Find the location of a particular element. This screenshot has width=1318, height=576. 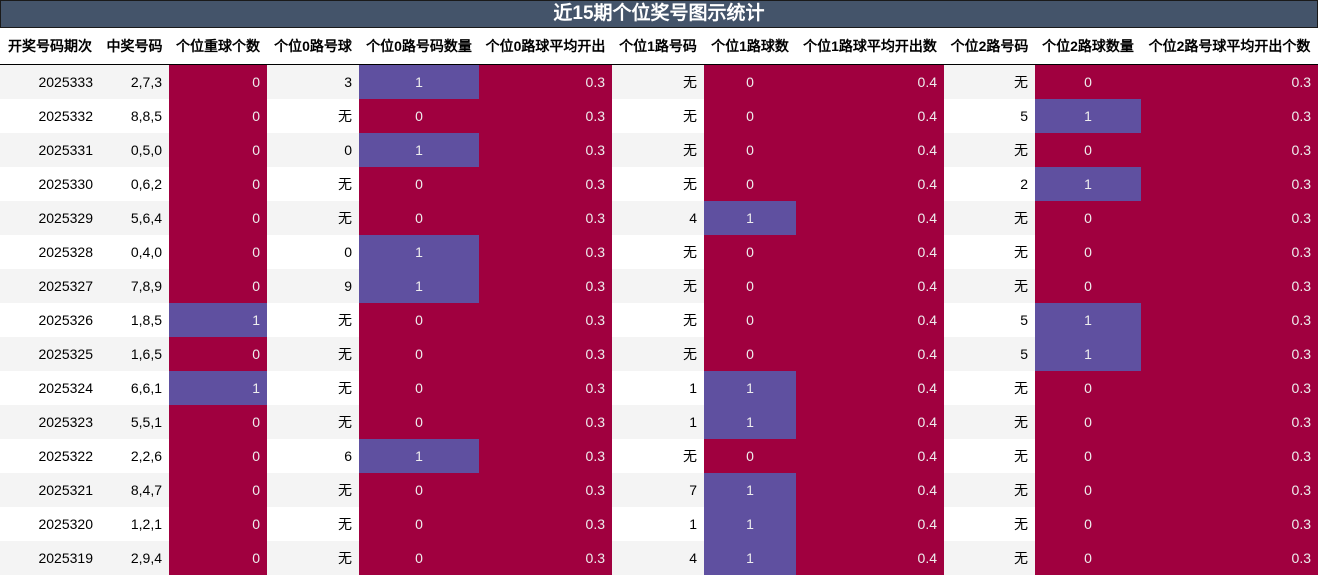

column-header: 个位2路号码 is located at coordinates (989, 46).